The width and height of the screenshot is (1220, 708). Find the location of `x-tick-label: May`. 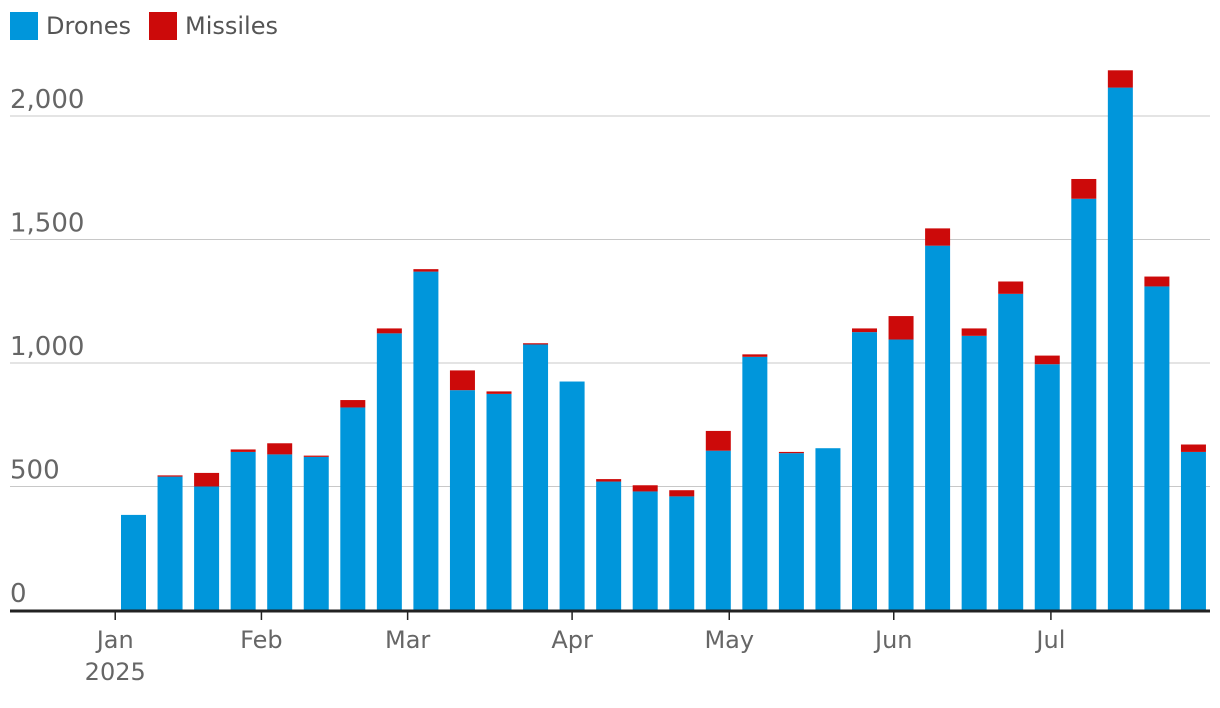

x-tick-label: May is located at coordinates (729, 640).